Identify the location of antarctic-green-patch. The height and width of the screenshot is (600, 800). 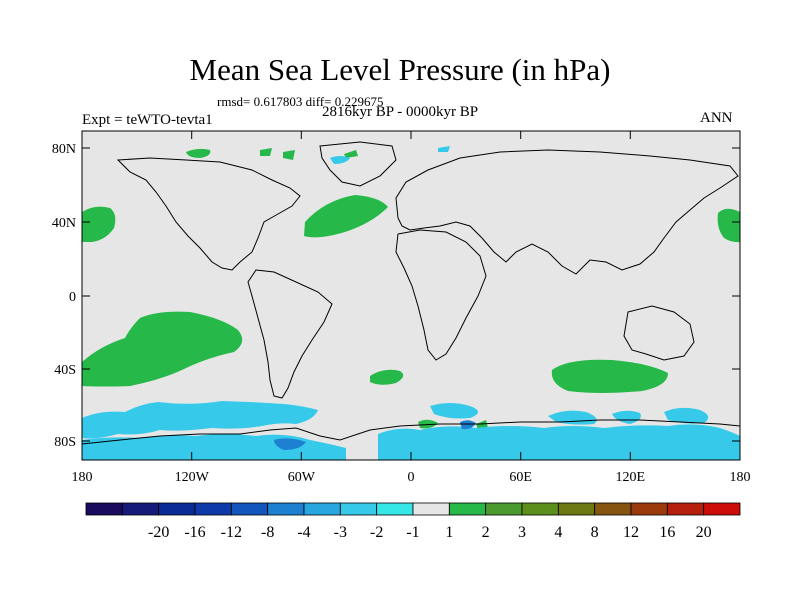
(428, 424).